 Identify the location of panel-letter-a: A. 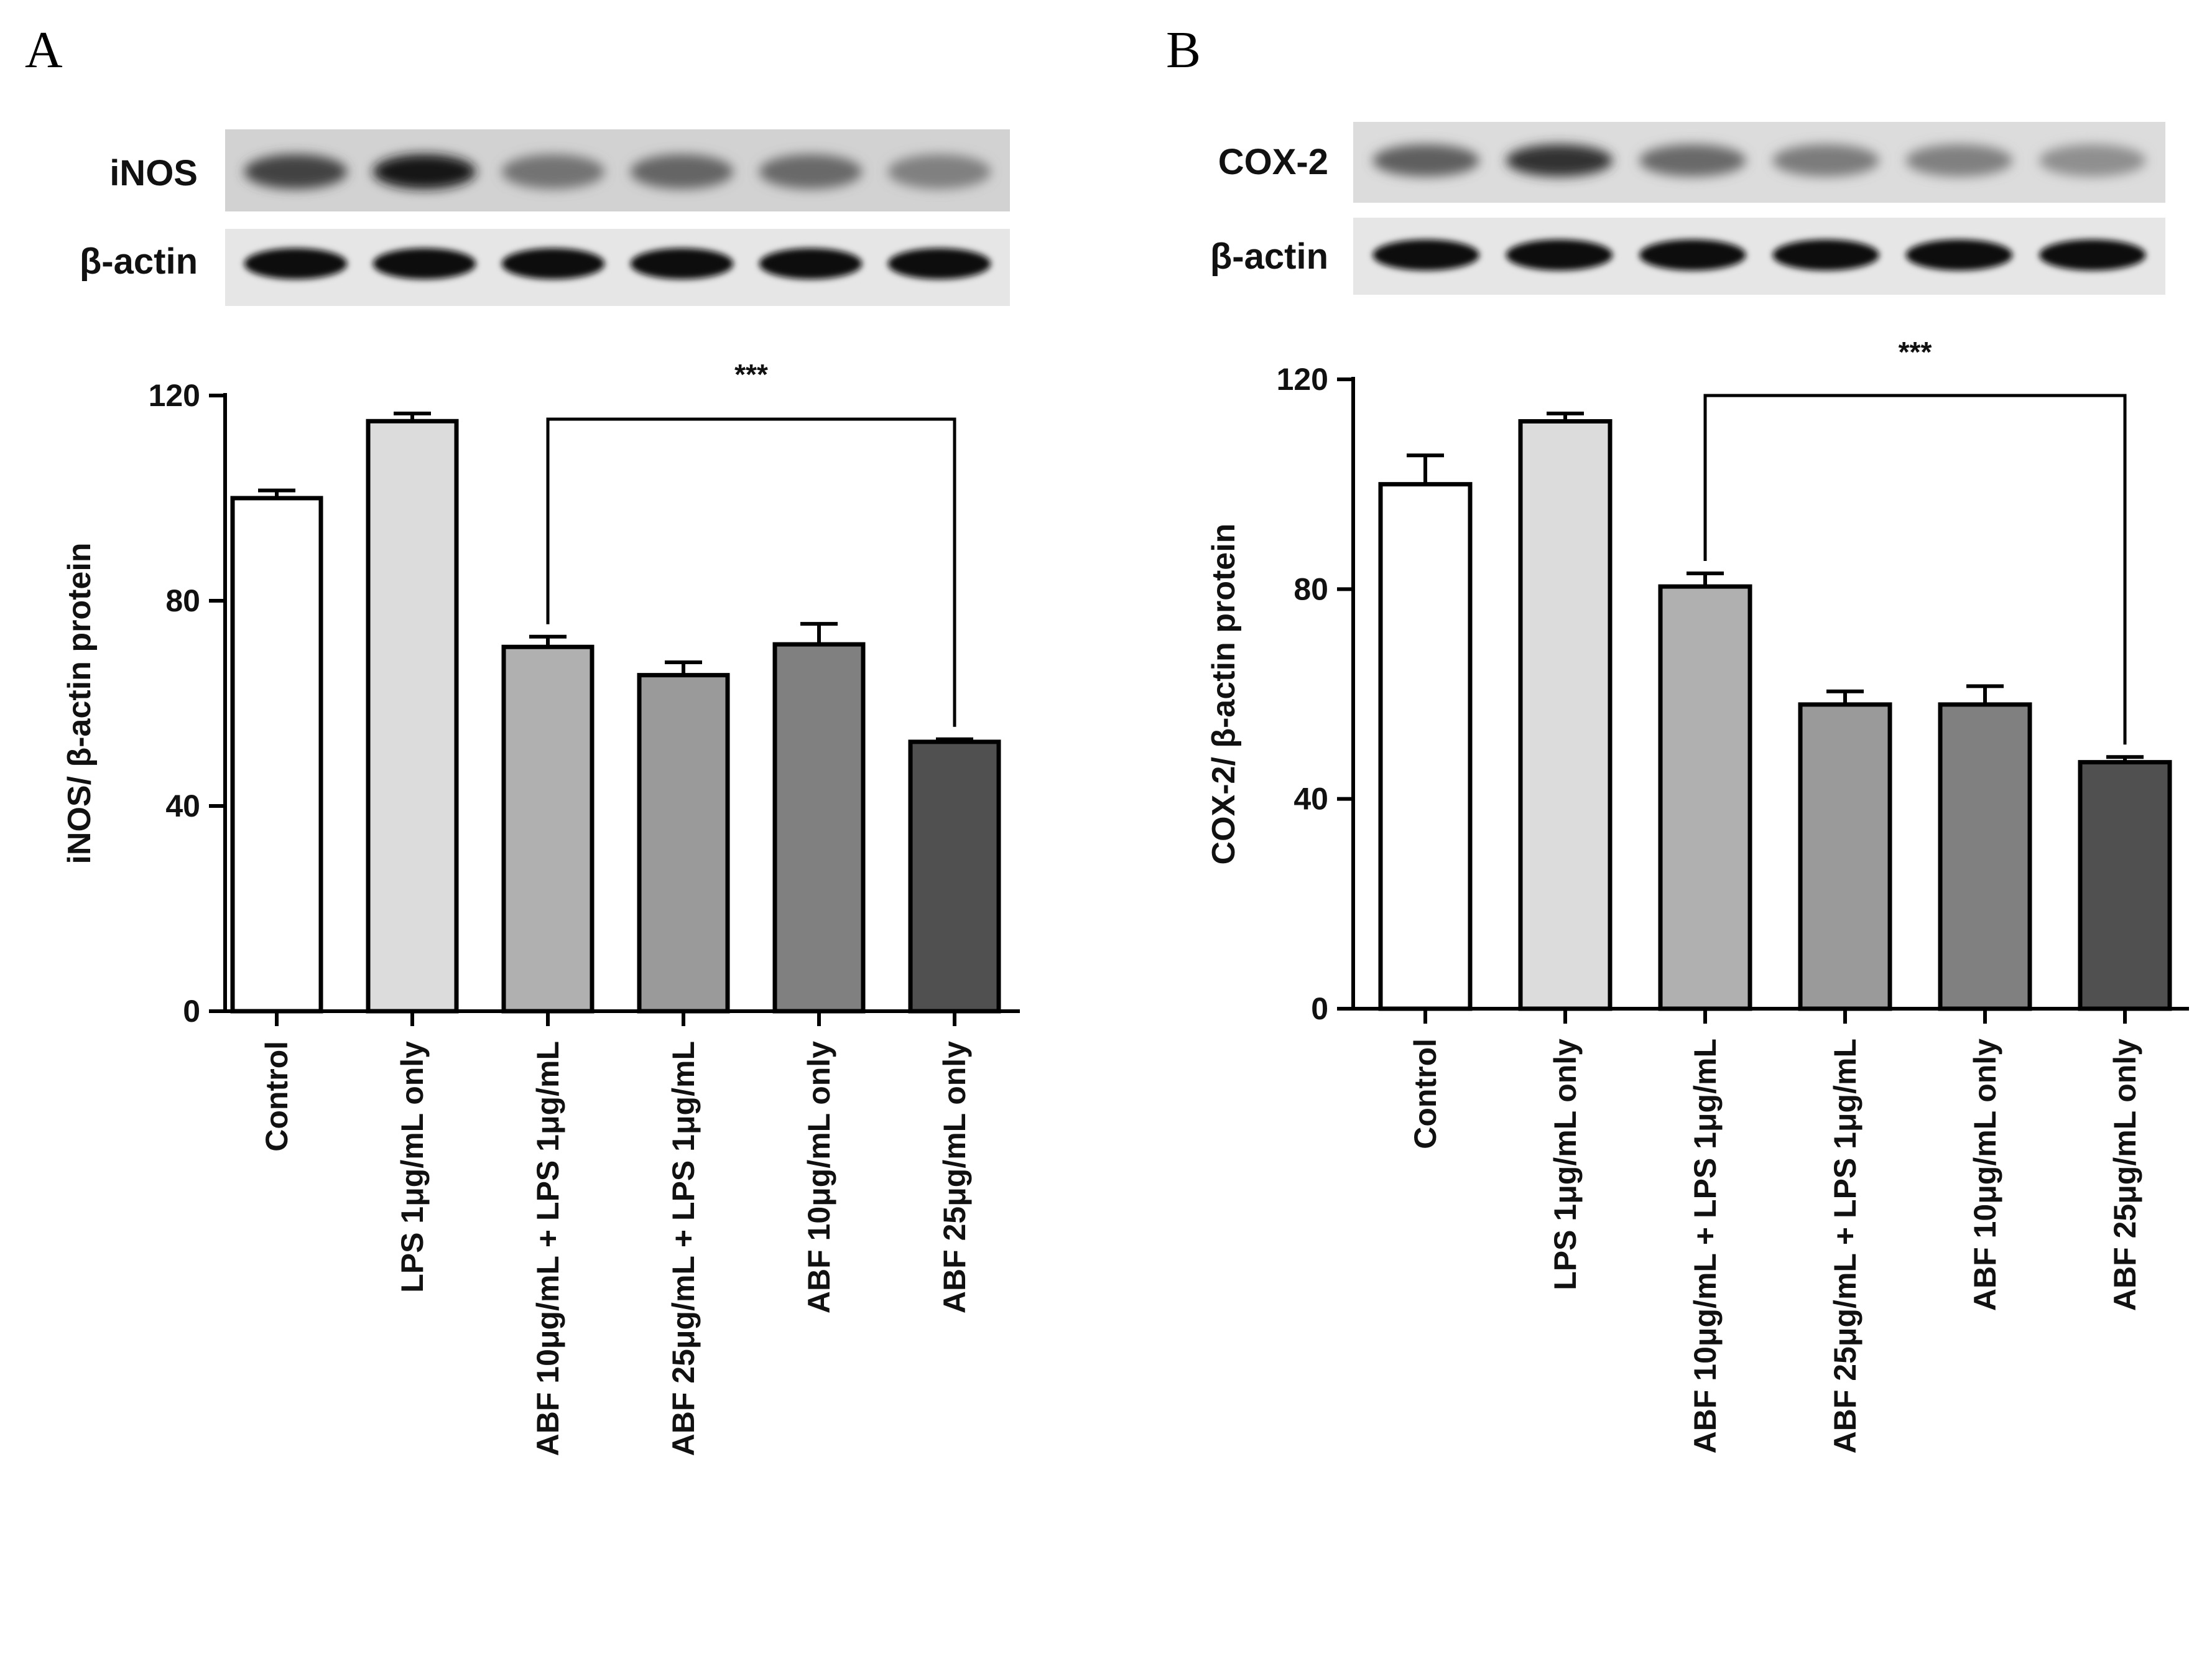
(44, 50).